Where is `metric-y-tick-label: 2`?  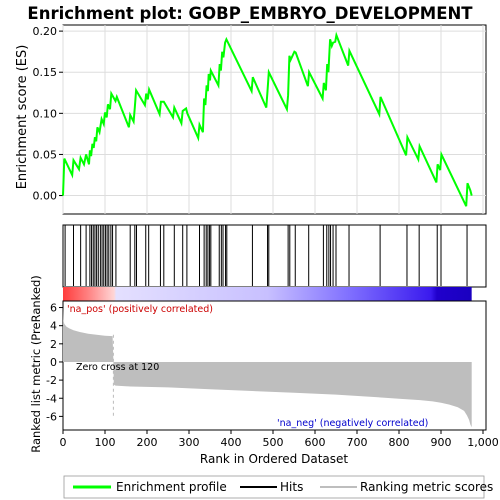
metric-y-tick-label: 2 is located at coordinates (53, 344).